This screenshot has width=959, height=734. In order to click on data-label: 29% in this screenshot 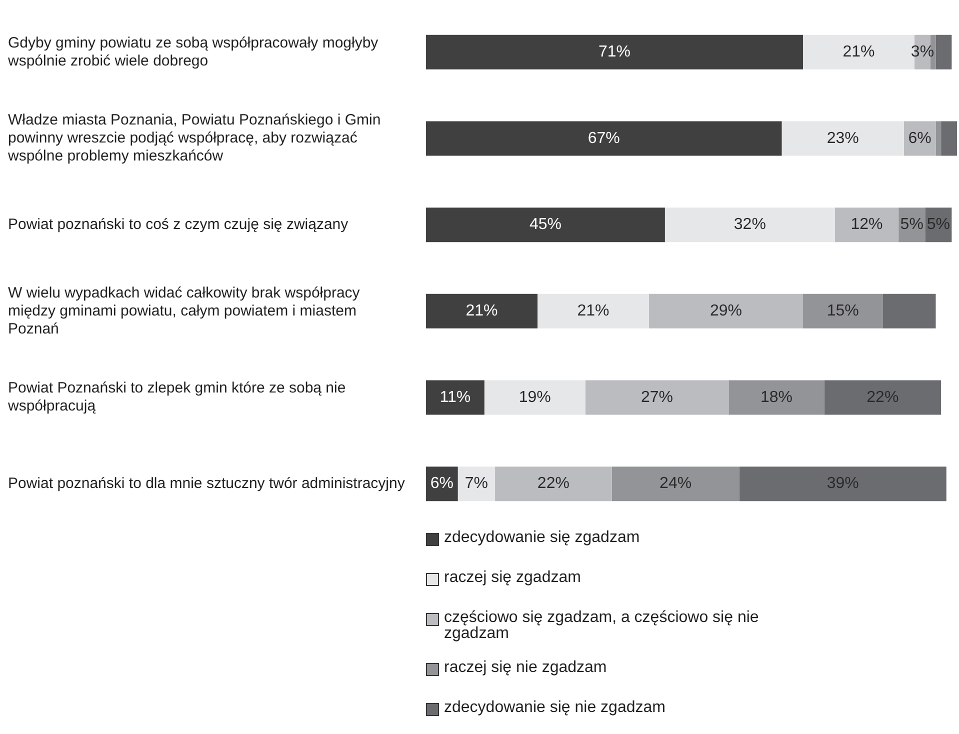, I will do `click(726, 311)`.